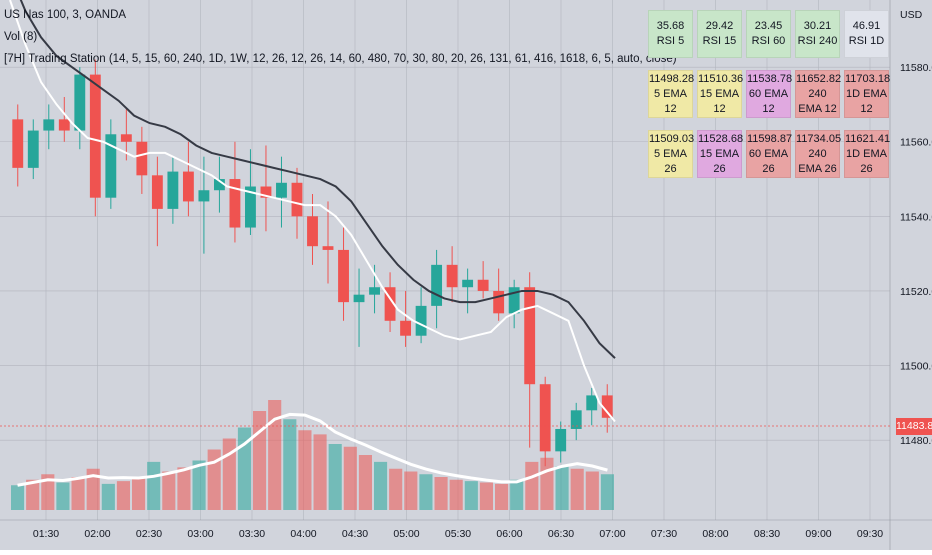 The height and width of the screenshot is (555, 932). I want to click on indicator-label: 240 EMA 12, so click(817, 101).